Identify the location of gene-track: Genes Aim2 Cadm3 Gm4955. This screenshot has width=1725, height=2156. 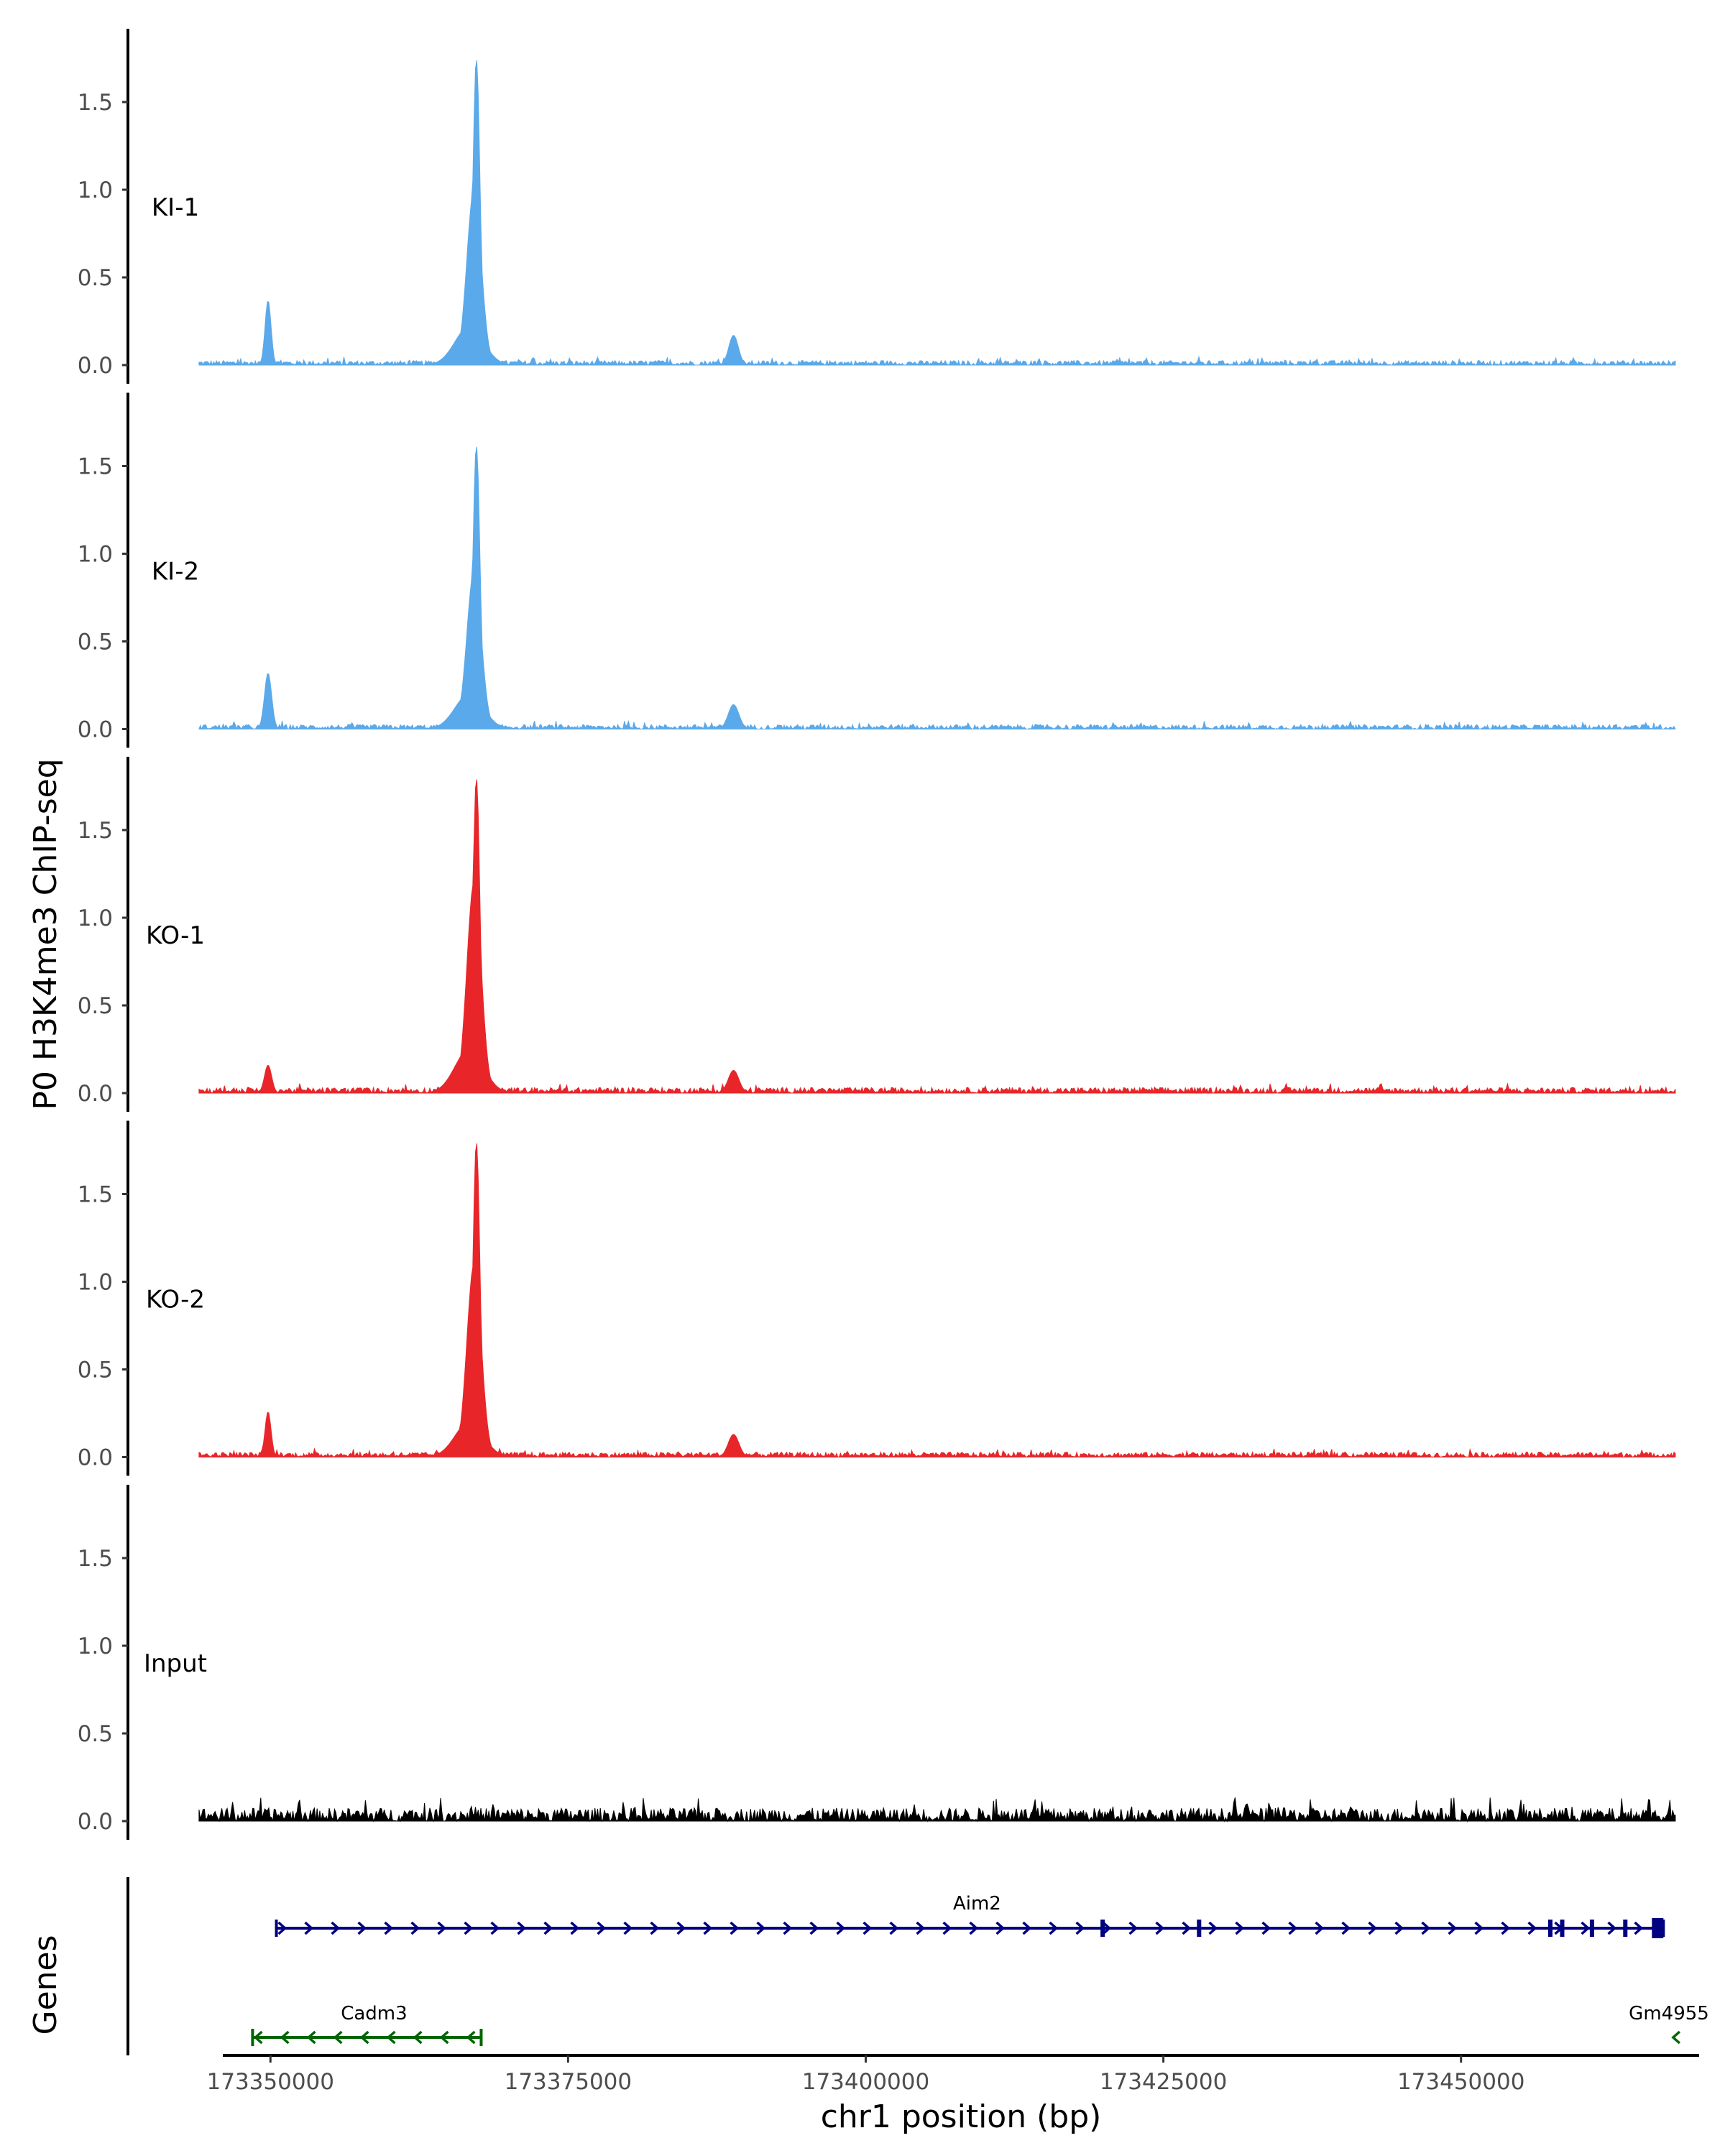
(868, 1966).